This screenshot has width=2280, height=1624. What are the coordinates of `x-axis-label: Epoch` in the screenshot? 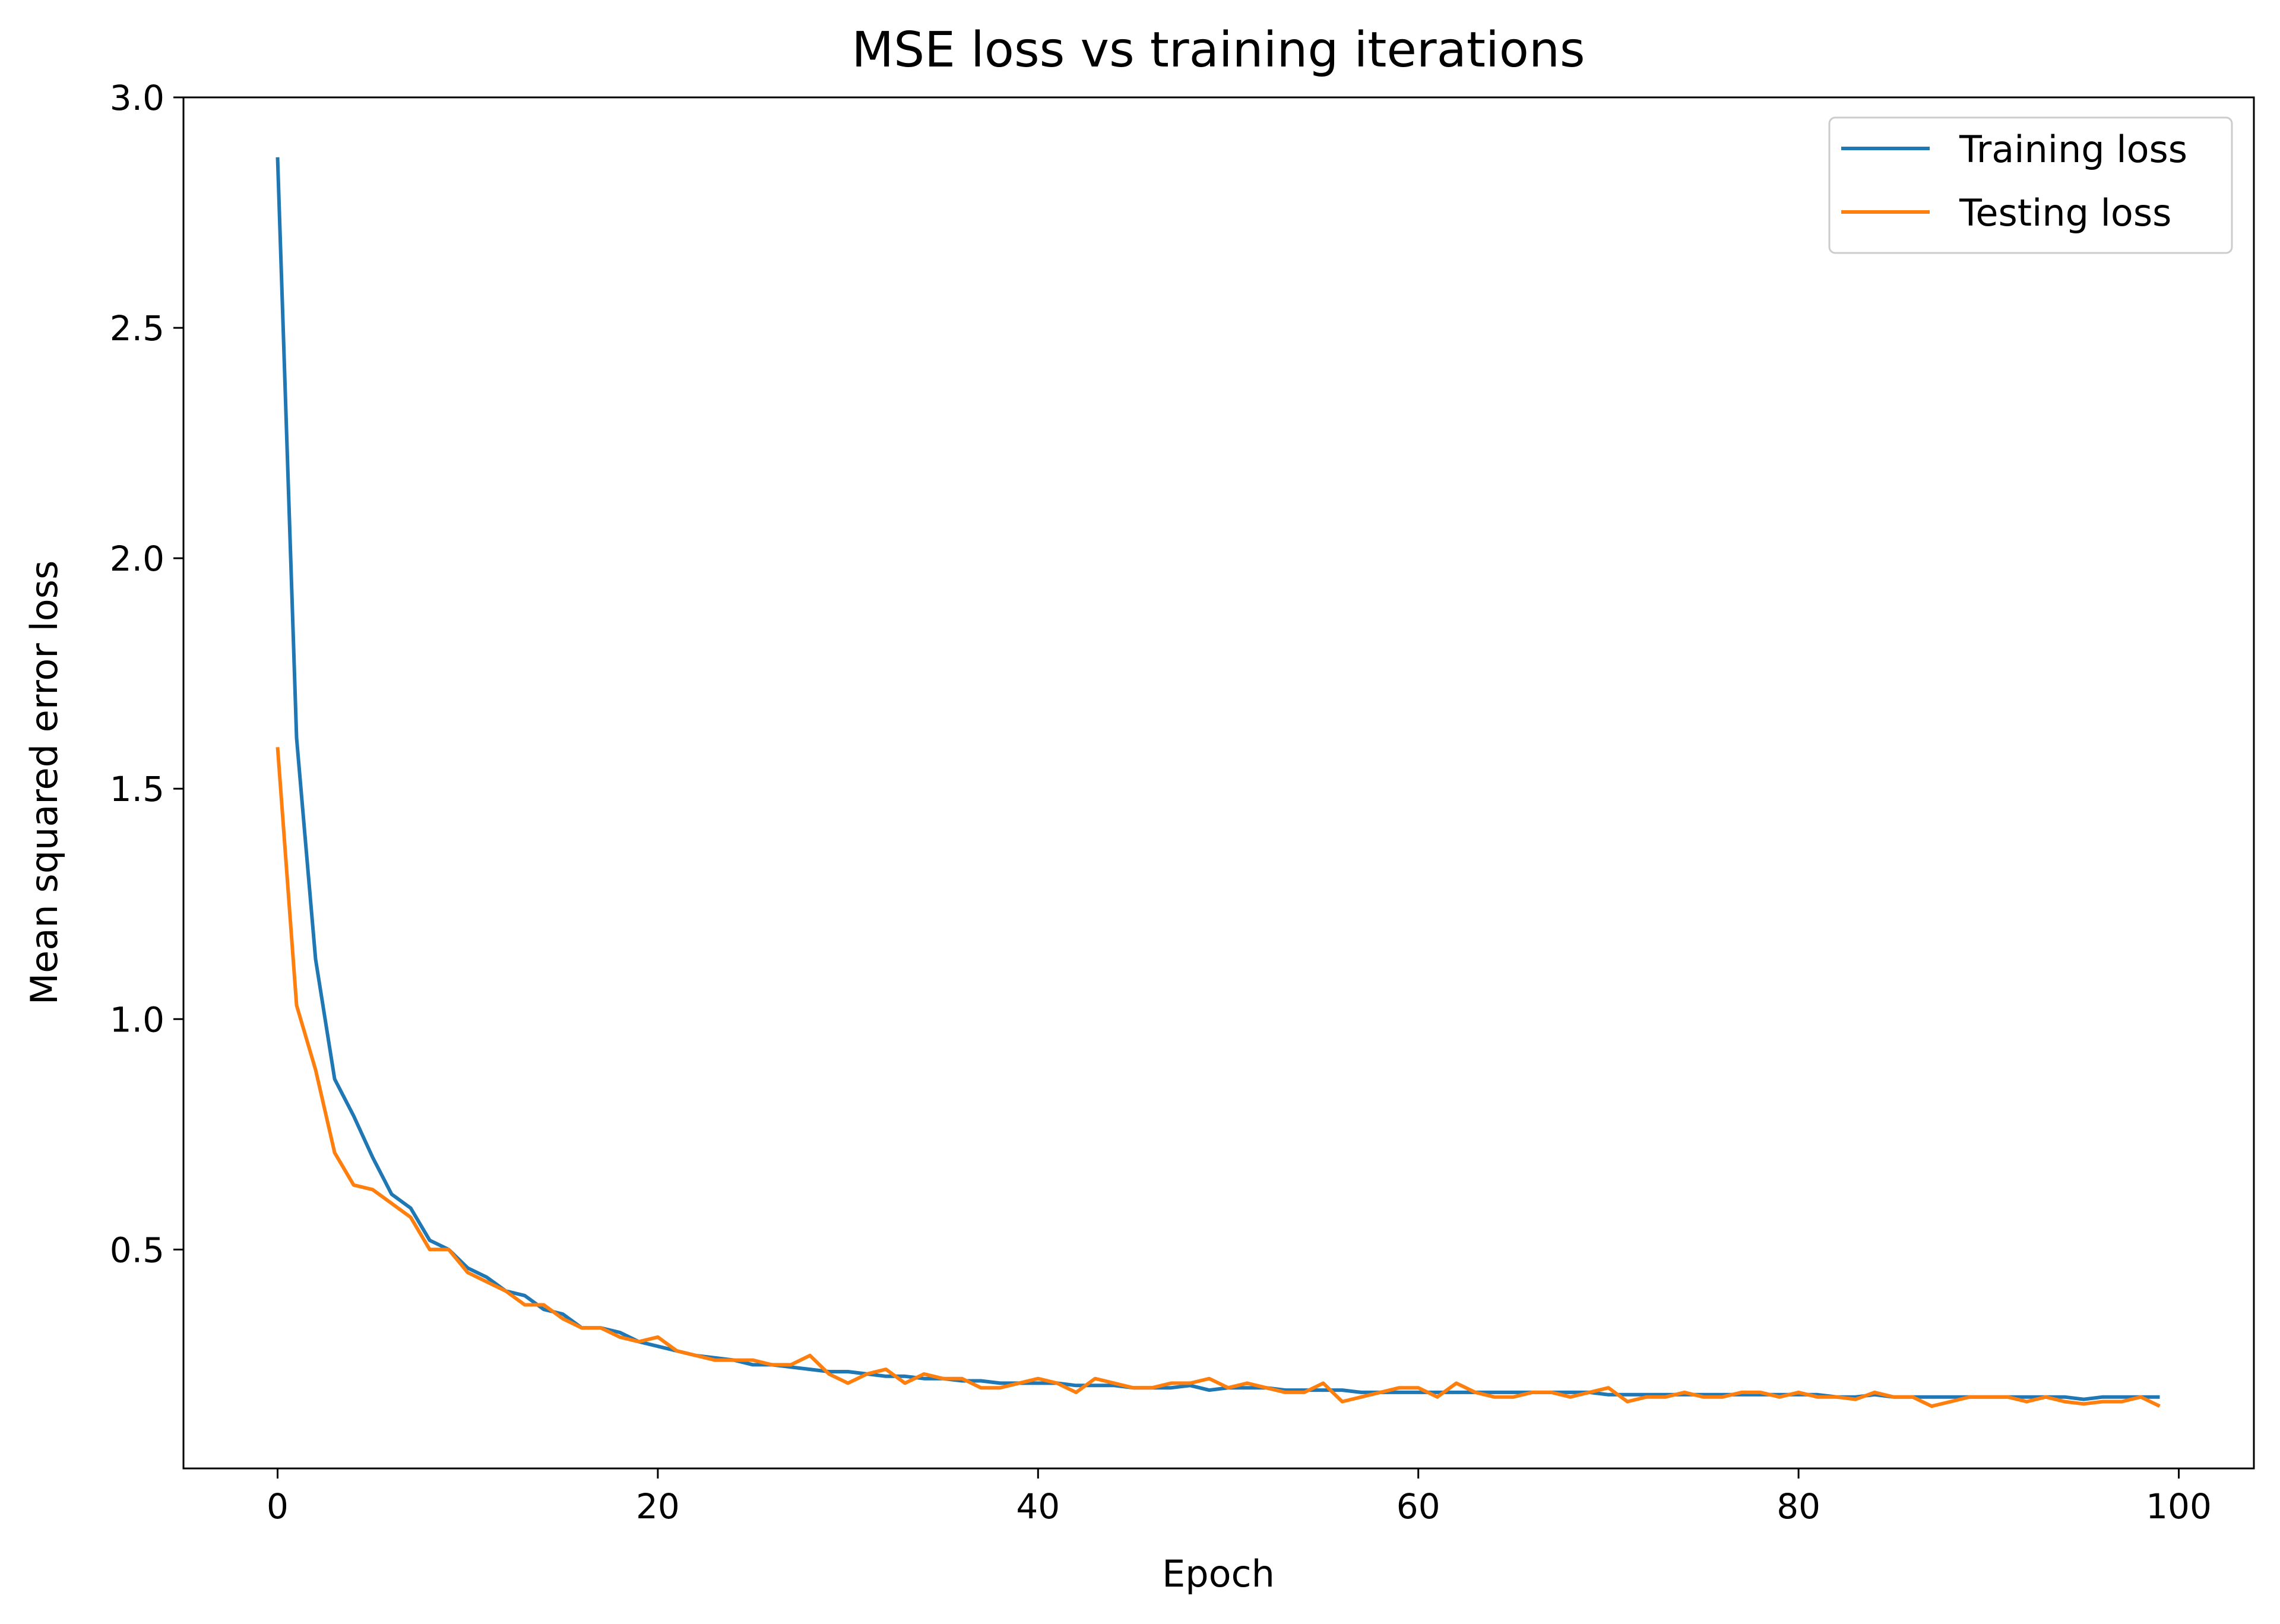 It's located at (1218, 1573).